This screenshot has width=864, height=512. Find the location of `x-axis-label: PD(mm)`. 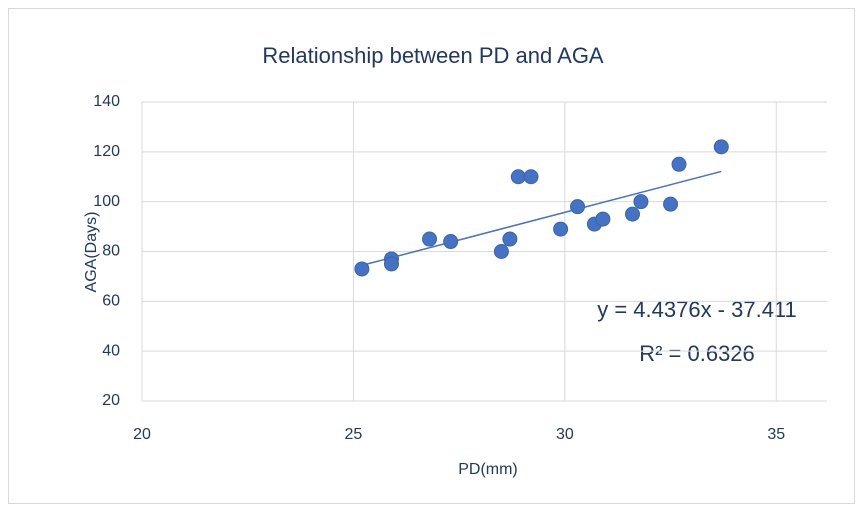

x-axis-label: PD(mm) is located at coordinates (488, 469).